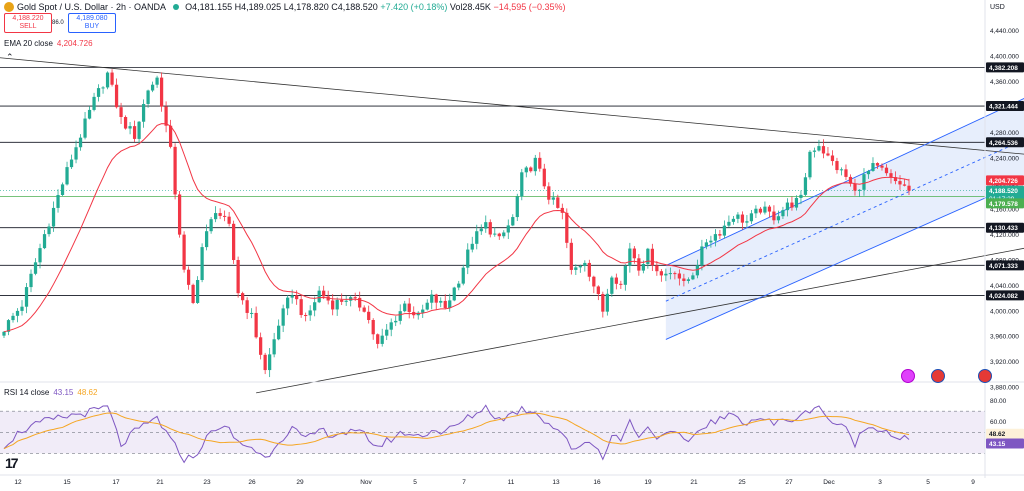 The image size is (1024, 491). Describe the element at coordinates (10, 57) in the screenshot. I see `chevron-up-icon: ⌃` at that location.